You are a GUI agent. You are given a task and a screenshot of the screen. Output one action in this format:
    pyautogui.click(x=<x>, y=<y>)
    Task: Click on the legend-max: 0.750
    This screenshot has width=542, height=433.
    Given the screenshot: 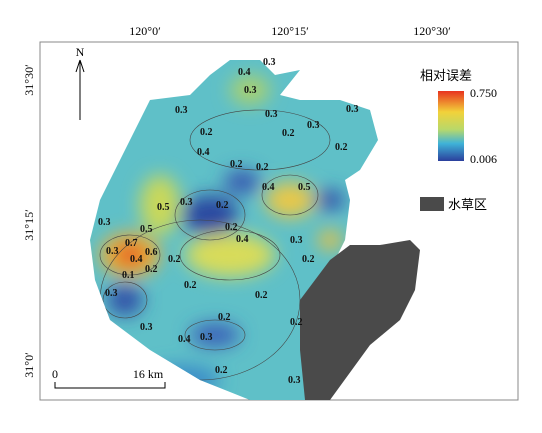 What is the action you would take?
    pyautogui.click(x=483, y=93)
    